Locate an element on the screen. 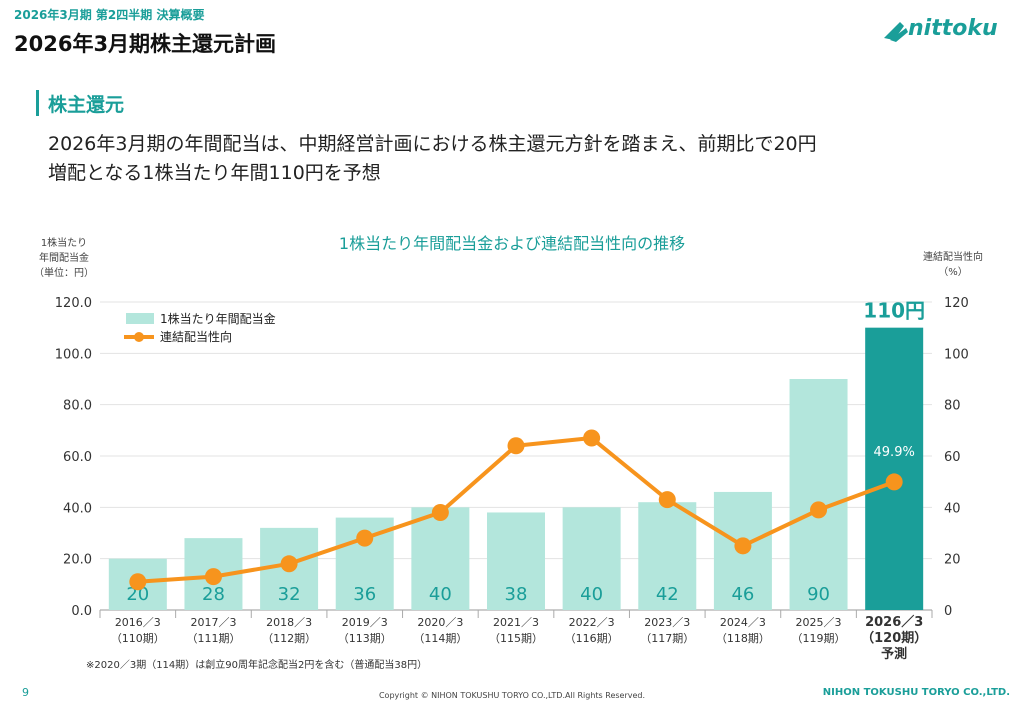 Image resolution: width=1024 pixels, height=705 pixels. right-tick-label: 80 is located at coordinates (952, 406).